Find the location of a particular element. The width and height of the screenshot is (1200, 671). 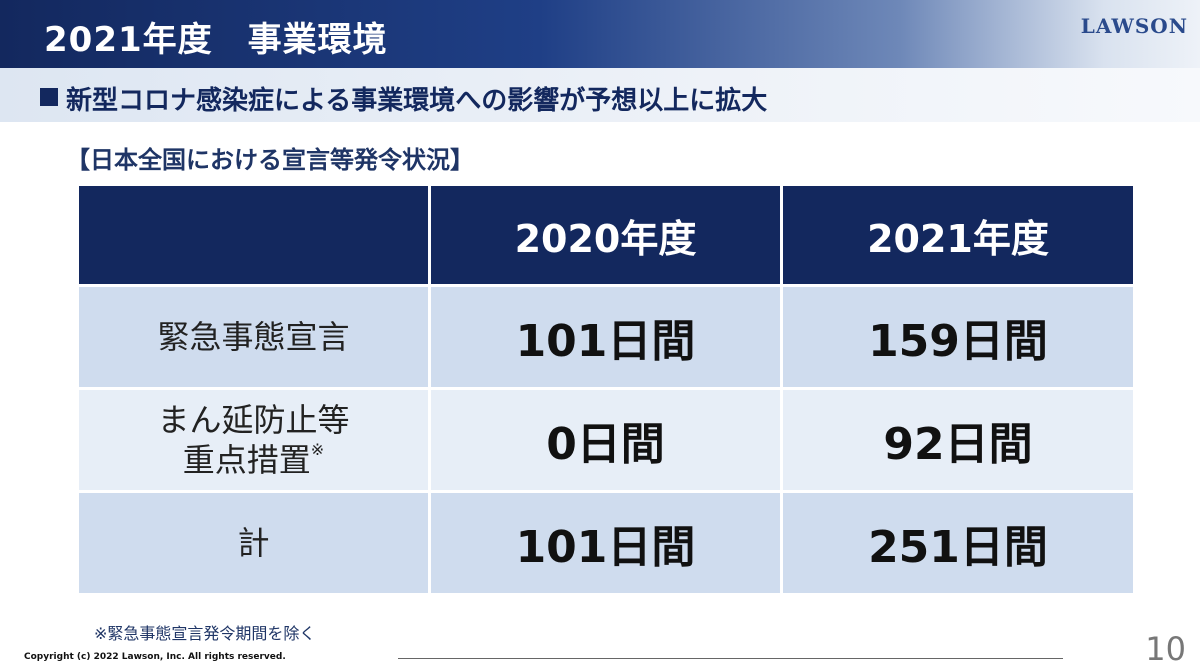

table-row: 計 101日間 251日間 is located at coordinates (606, 543).